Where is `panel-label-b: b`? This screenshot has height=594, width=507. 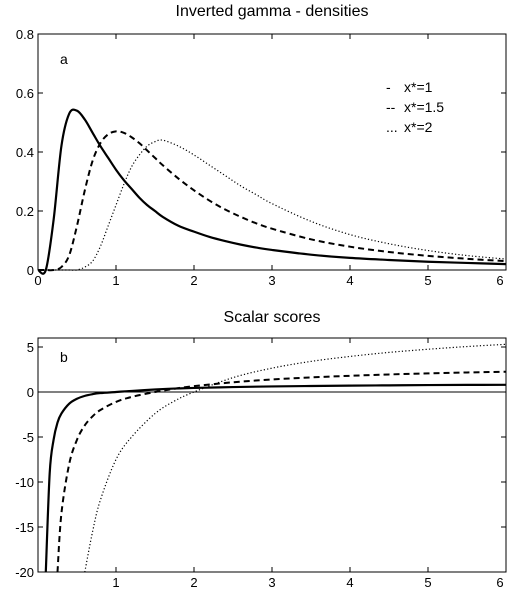 panel-label-b: b is located at coordinates (64, 357).